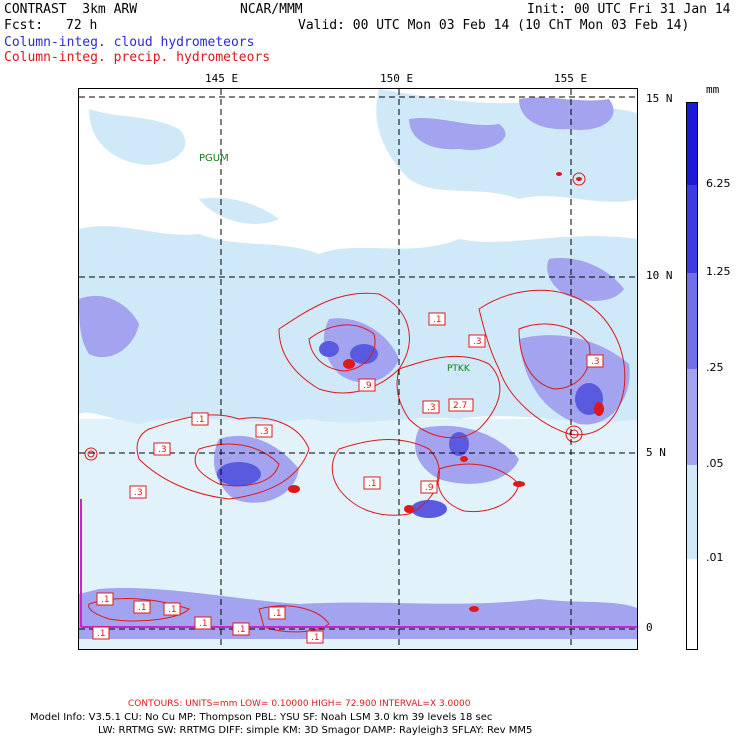 Image resolution: width=740 pixels, height=740 pixels. I want to click on station-label-pgum: PGUM, so click(214, 158).